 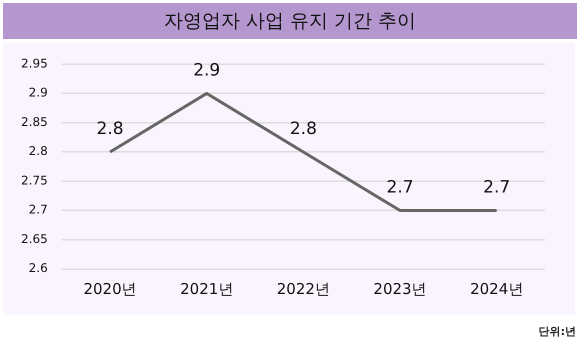 What do you see at coordinates (206, 70) in the screenshot?
I see `data-label: 2.9` at bounding box center [206, 70].